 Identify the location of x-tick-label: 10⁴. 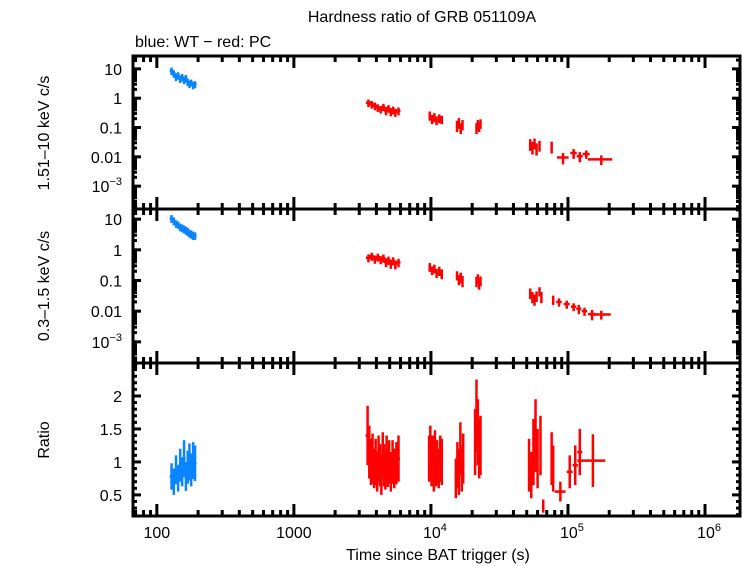
(435, 532).